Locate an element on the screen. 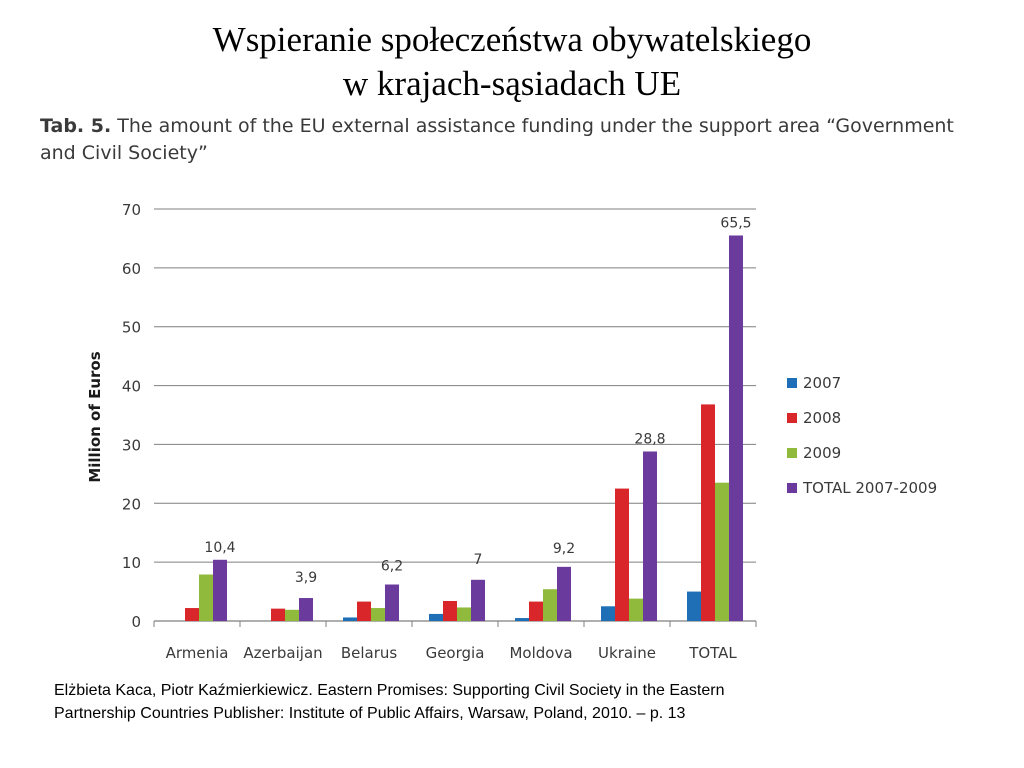  y-tick-label: 0 is located at coordinates (136, 622).